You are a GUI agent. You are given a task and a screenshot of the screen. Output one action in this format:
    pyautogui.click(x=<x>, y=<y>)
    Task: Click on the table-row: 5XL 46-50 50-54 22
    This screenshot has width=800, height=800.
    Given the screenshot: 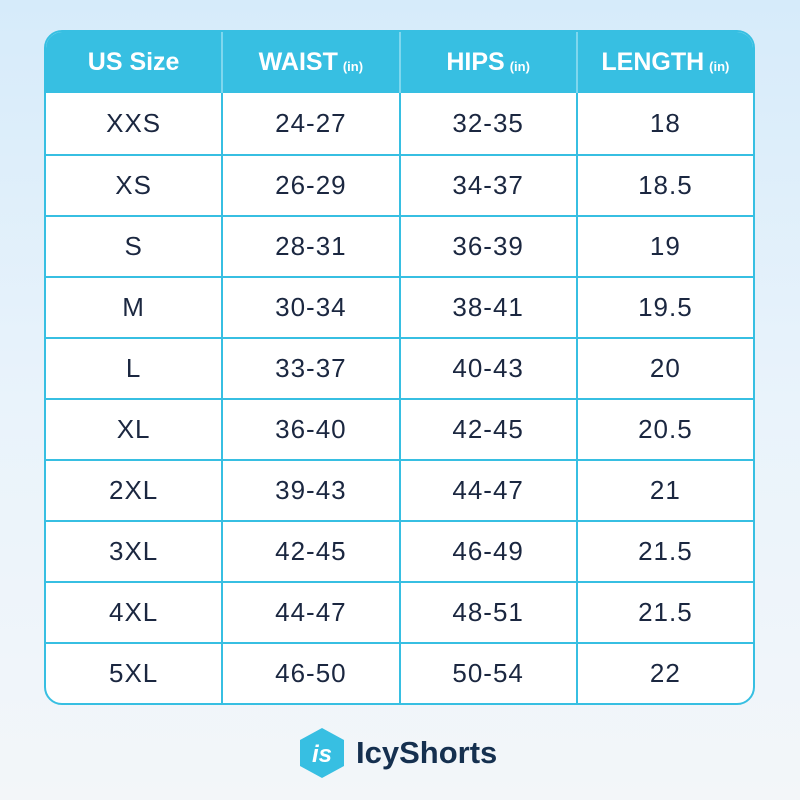 What is the action you would take?
    pyautogui.click(x=399, y=672)
    